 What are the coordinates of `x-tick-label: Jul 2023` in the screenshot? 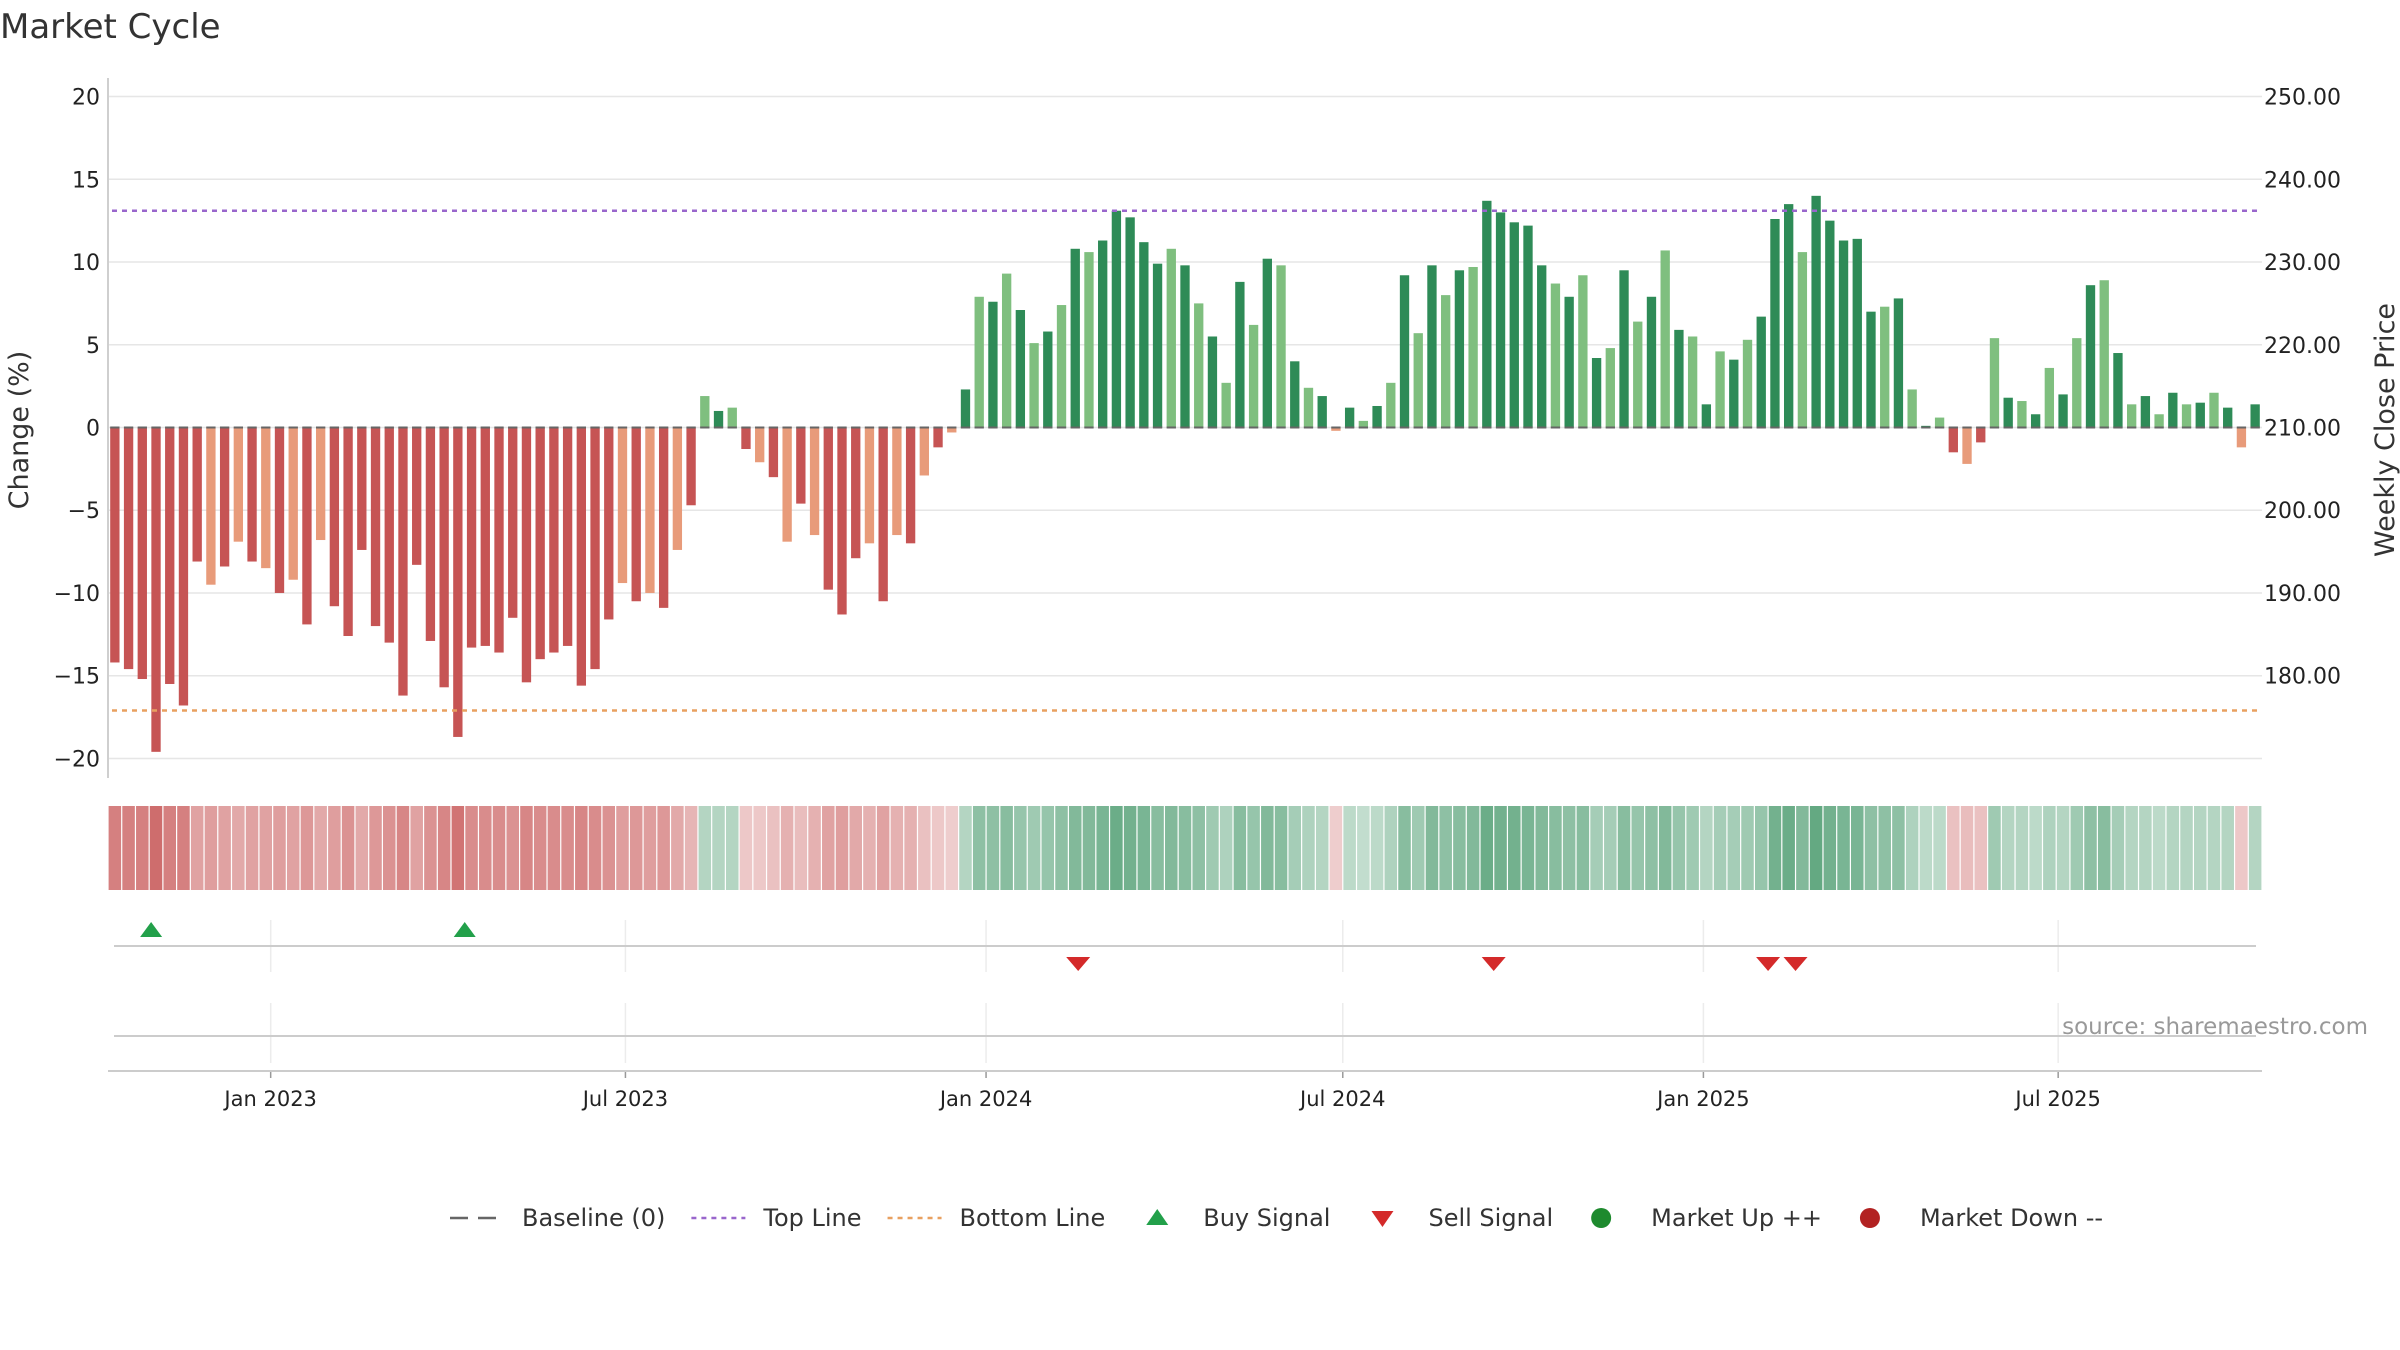 It's located at (624, 1099).